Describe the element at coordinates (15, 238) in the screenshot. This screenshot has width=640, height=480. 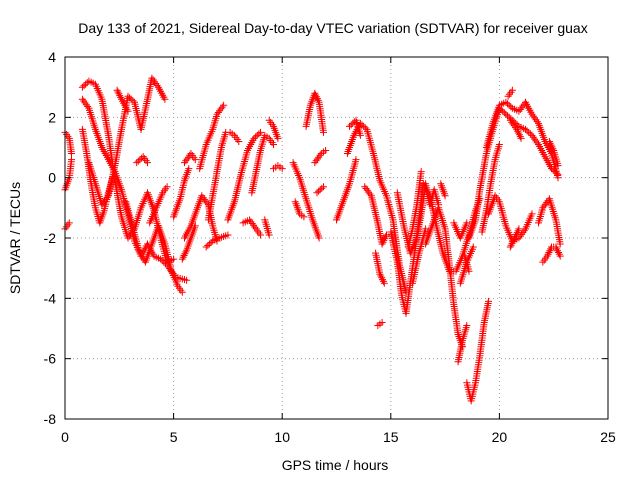
I see `y-axis-label: SDTVAR / TECUs` at that location.